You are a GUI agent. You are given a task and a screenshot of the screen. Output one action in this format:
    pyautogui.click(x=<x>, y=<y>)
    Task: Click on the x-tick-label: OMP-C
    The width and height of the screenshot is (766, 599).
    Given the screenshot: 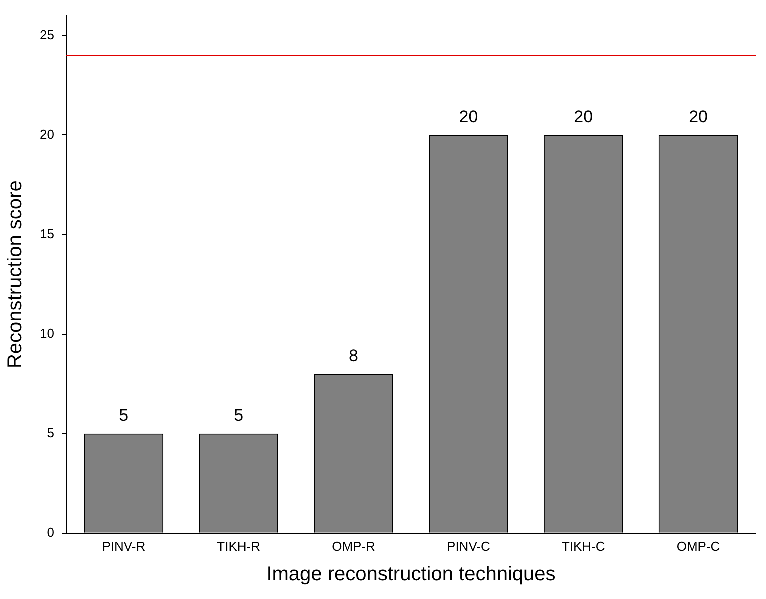 What is the action you would take?
    pyautogui.click(x=698, y=546)
    